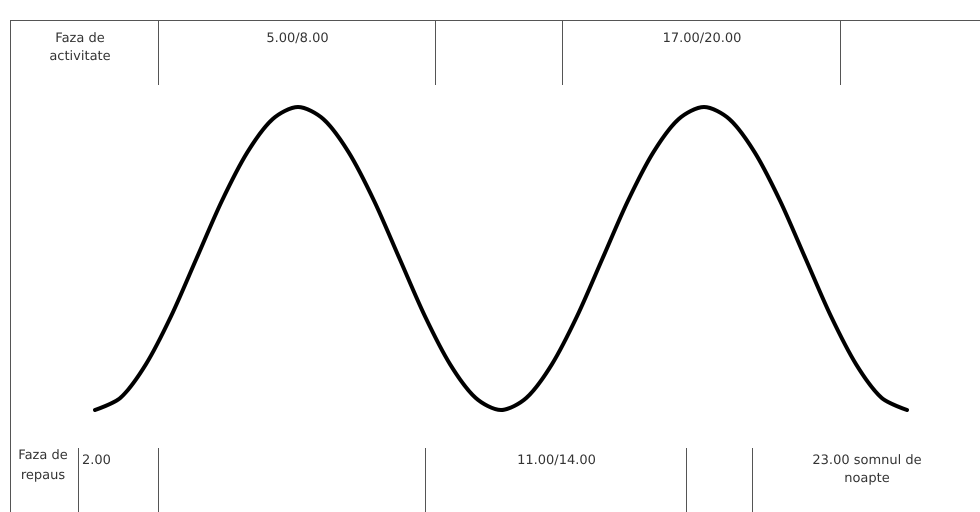 The height and width of the screenshot is (512, 980). I want to click on text: Faza de activitate, so click(80, 48).